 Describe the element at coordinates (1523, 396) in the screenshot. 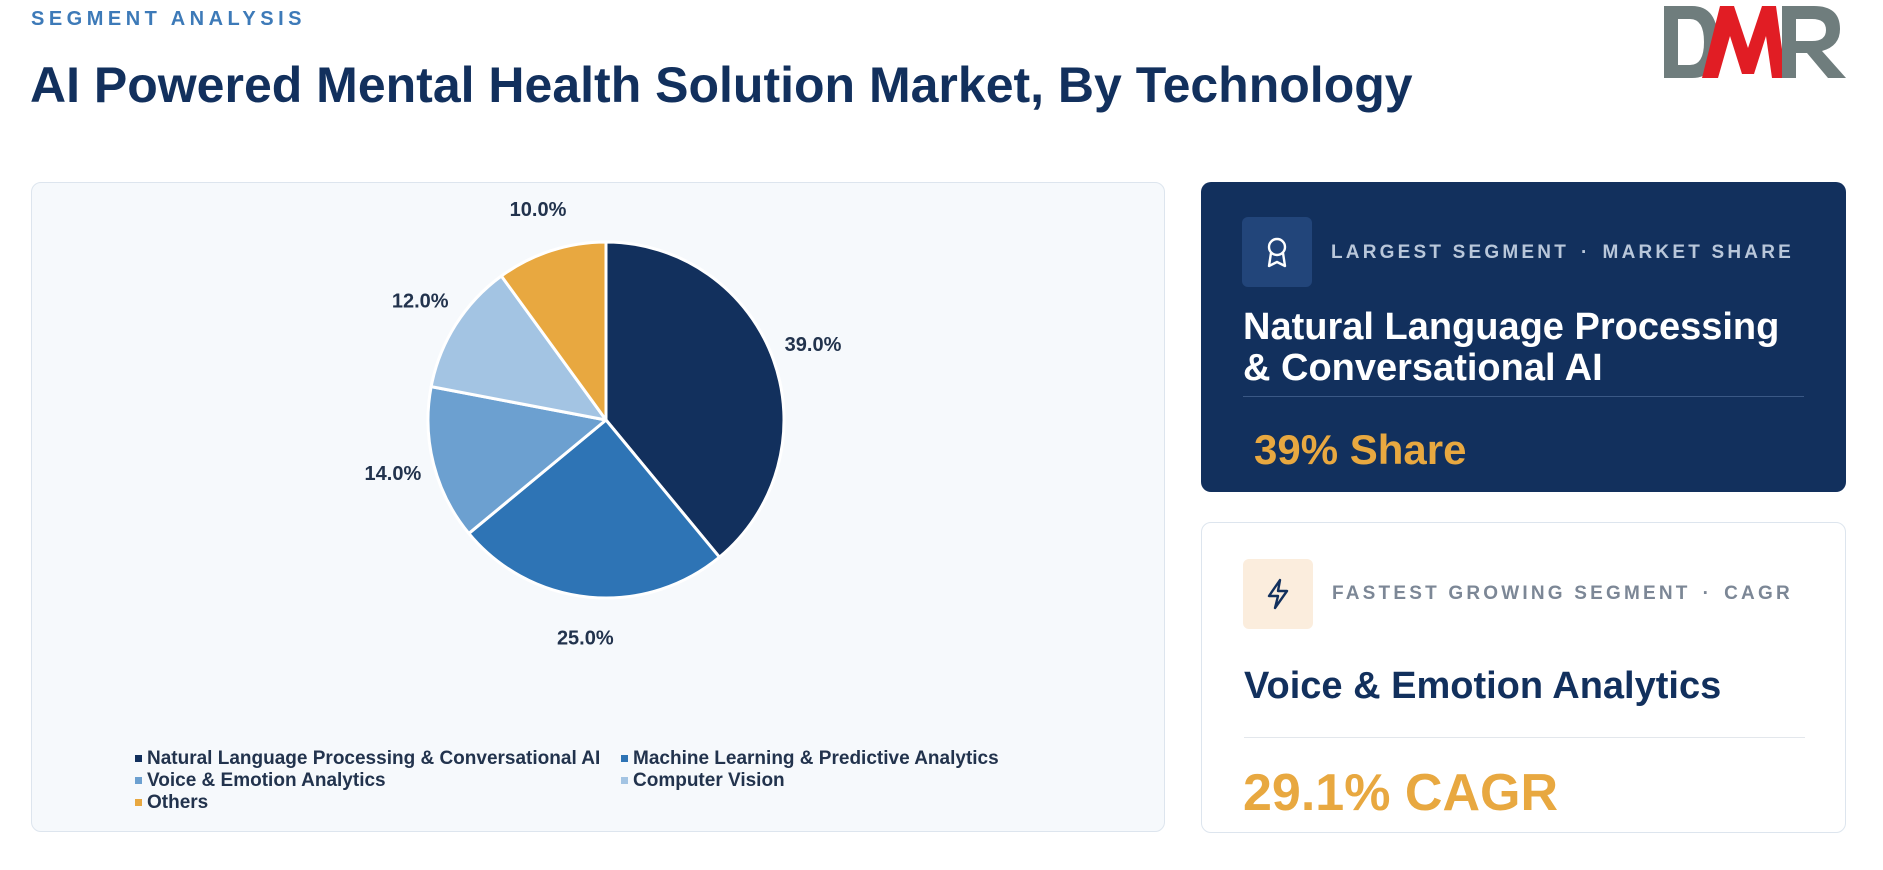

I see `largest-divider` at that location.